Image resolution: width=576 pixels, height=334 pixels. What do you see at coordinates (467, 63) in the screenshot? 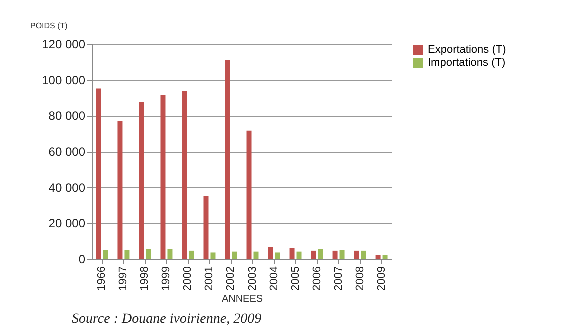
I see `legend-label: Importations (T)` at bounding box center [467, 63].